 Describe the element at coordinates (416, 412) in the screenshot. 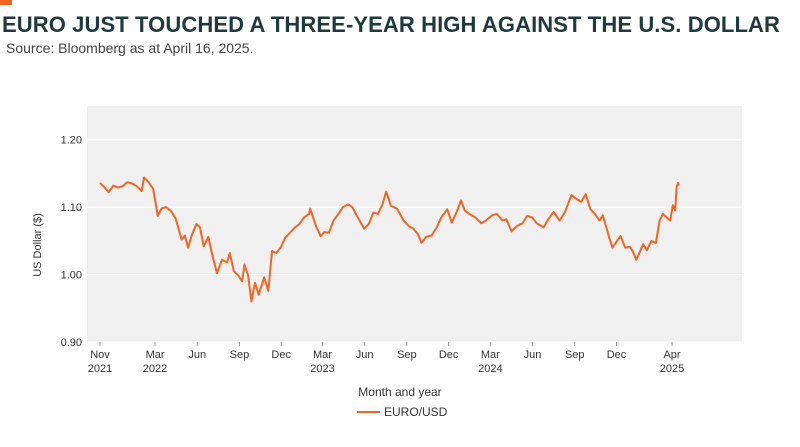

I see `legend-label-euro-usd: EURO/USD` at that location.